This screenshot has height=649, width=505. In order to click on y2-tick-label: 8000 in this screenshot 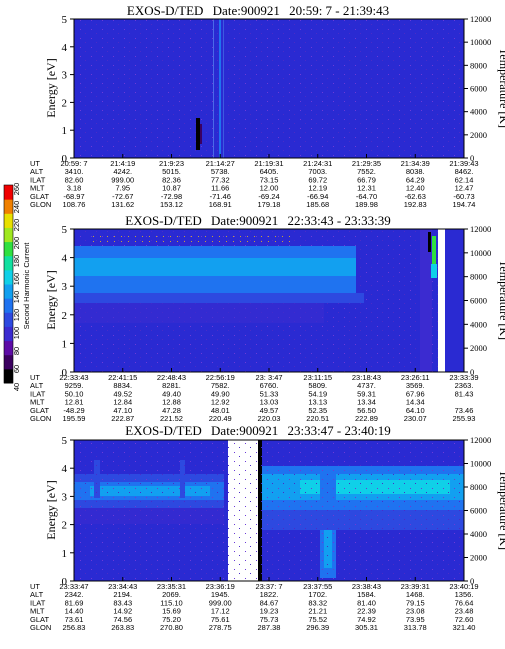, I will do `click(478, 487)`.